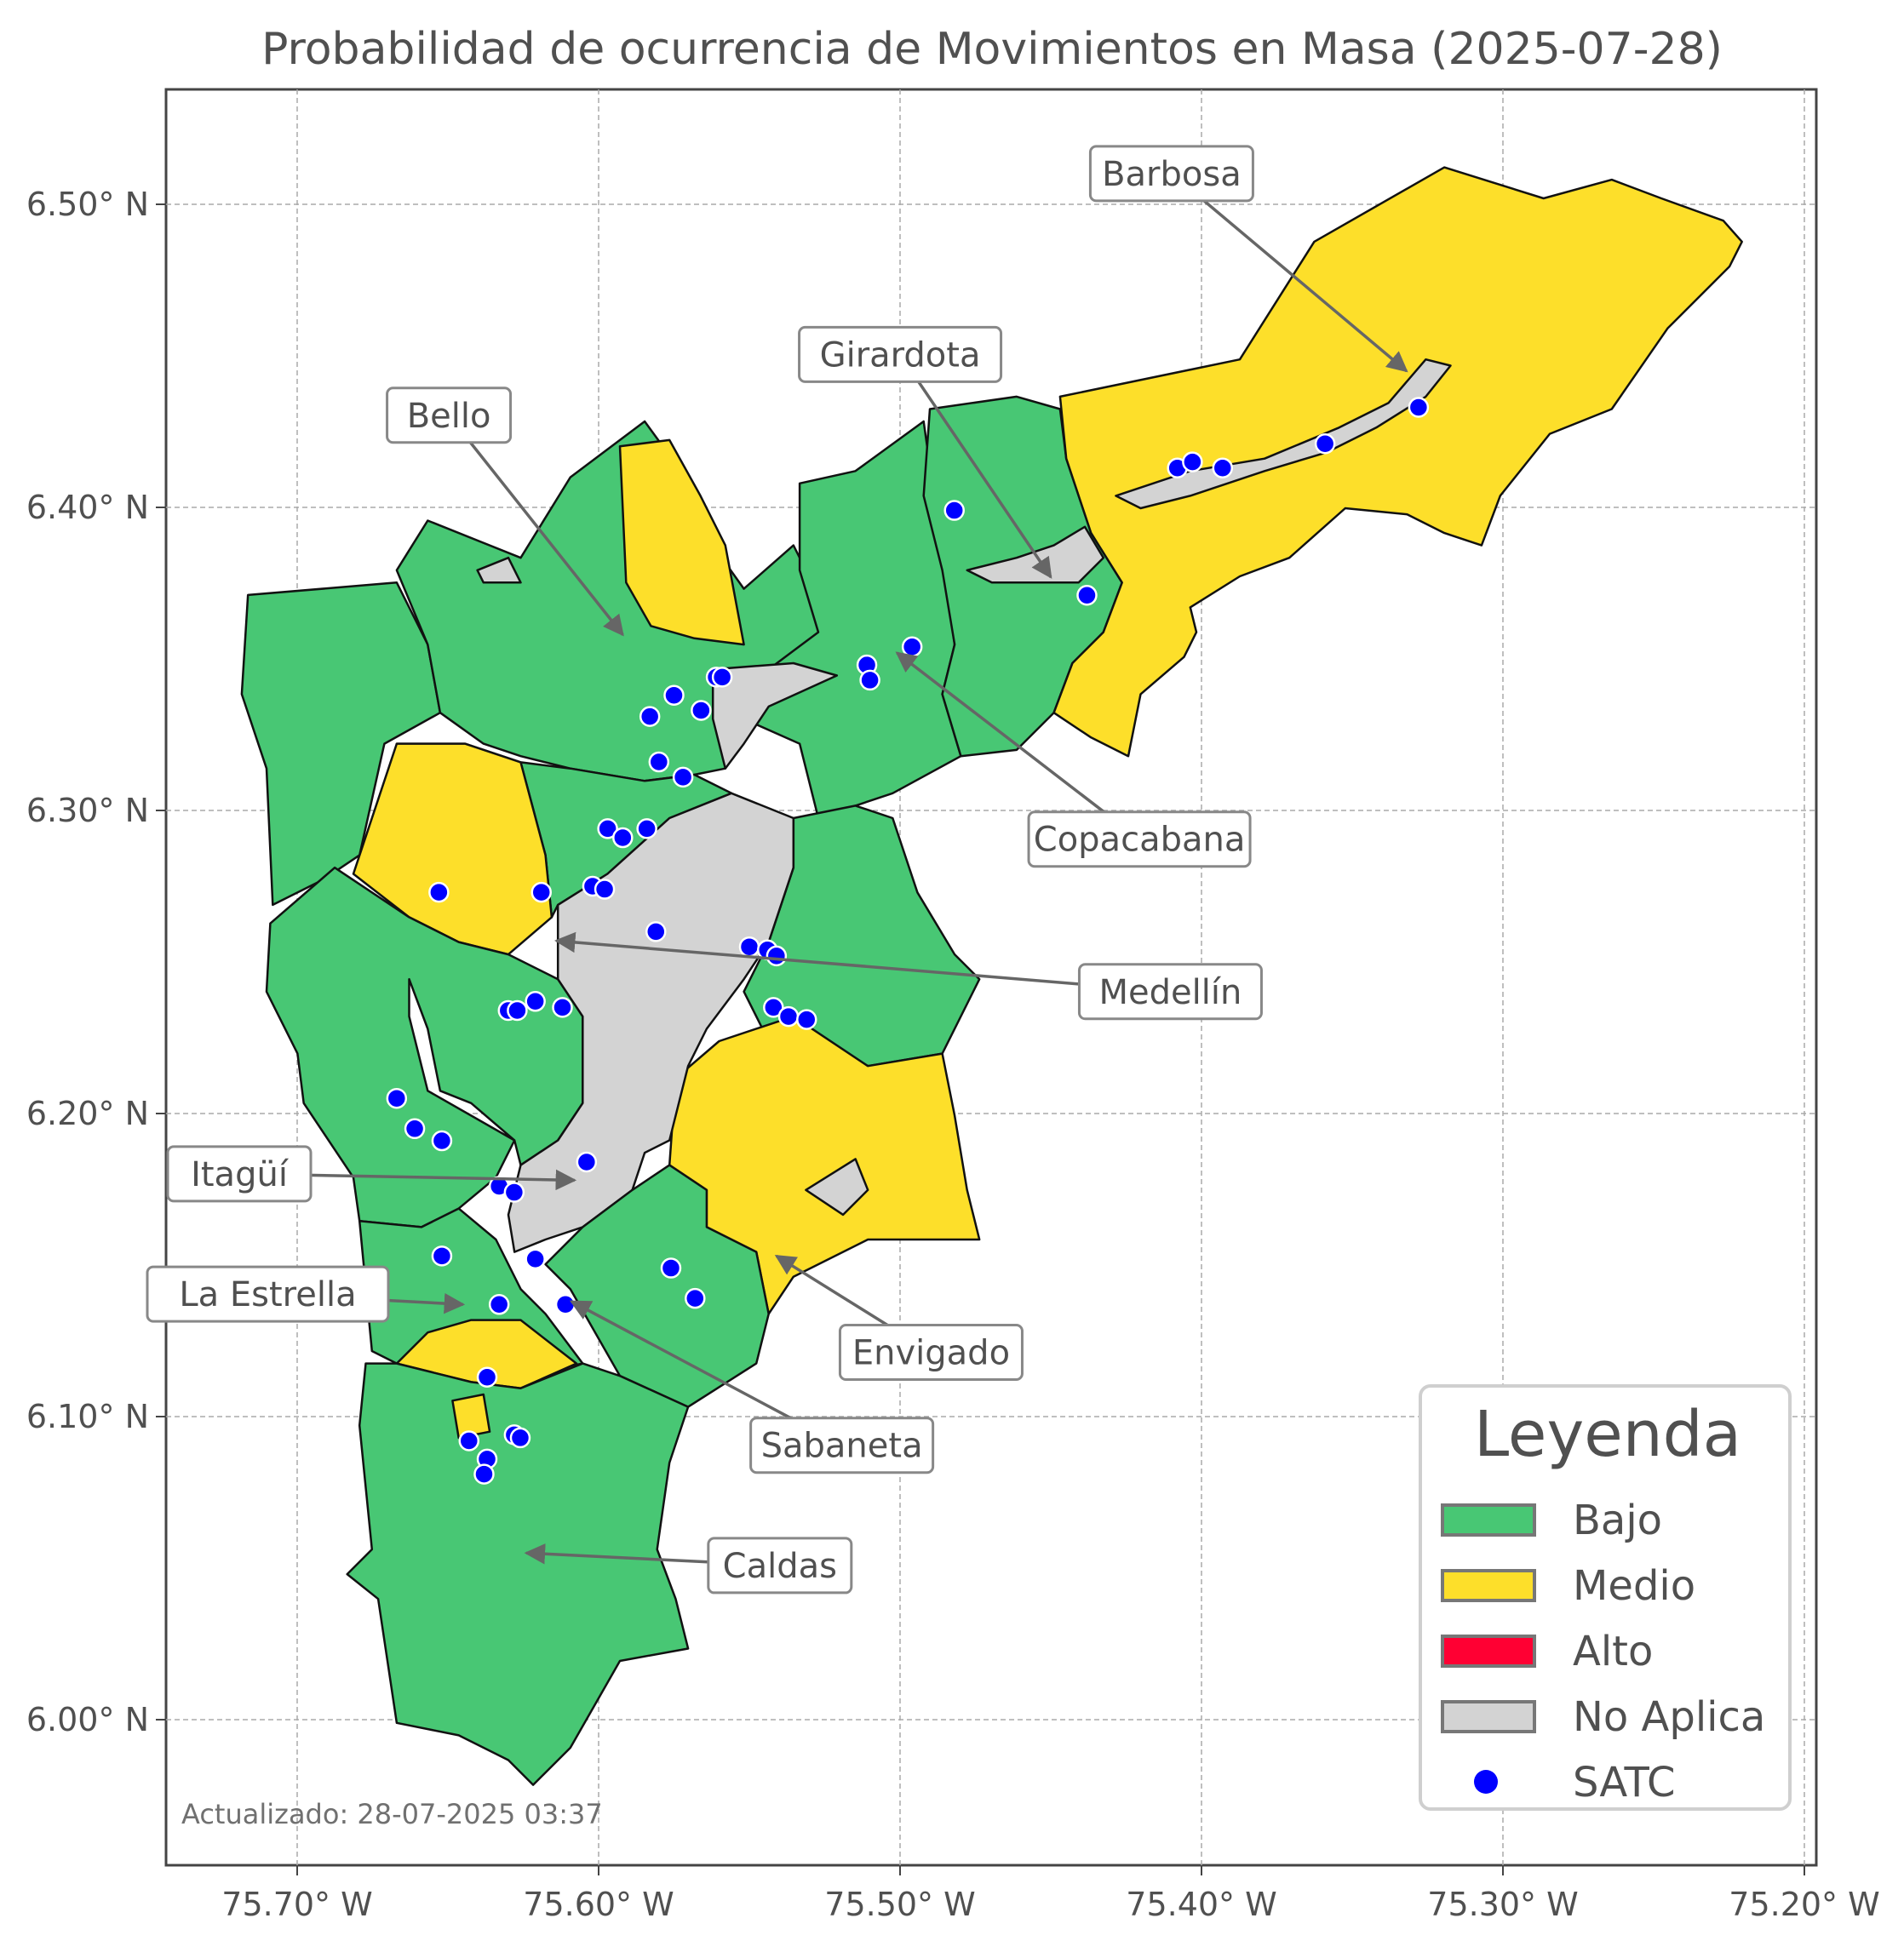  Describe the element at coordinates (1502, 1904) in the screenshot. I see `x-tick-label: 75.30° W` at that location.